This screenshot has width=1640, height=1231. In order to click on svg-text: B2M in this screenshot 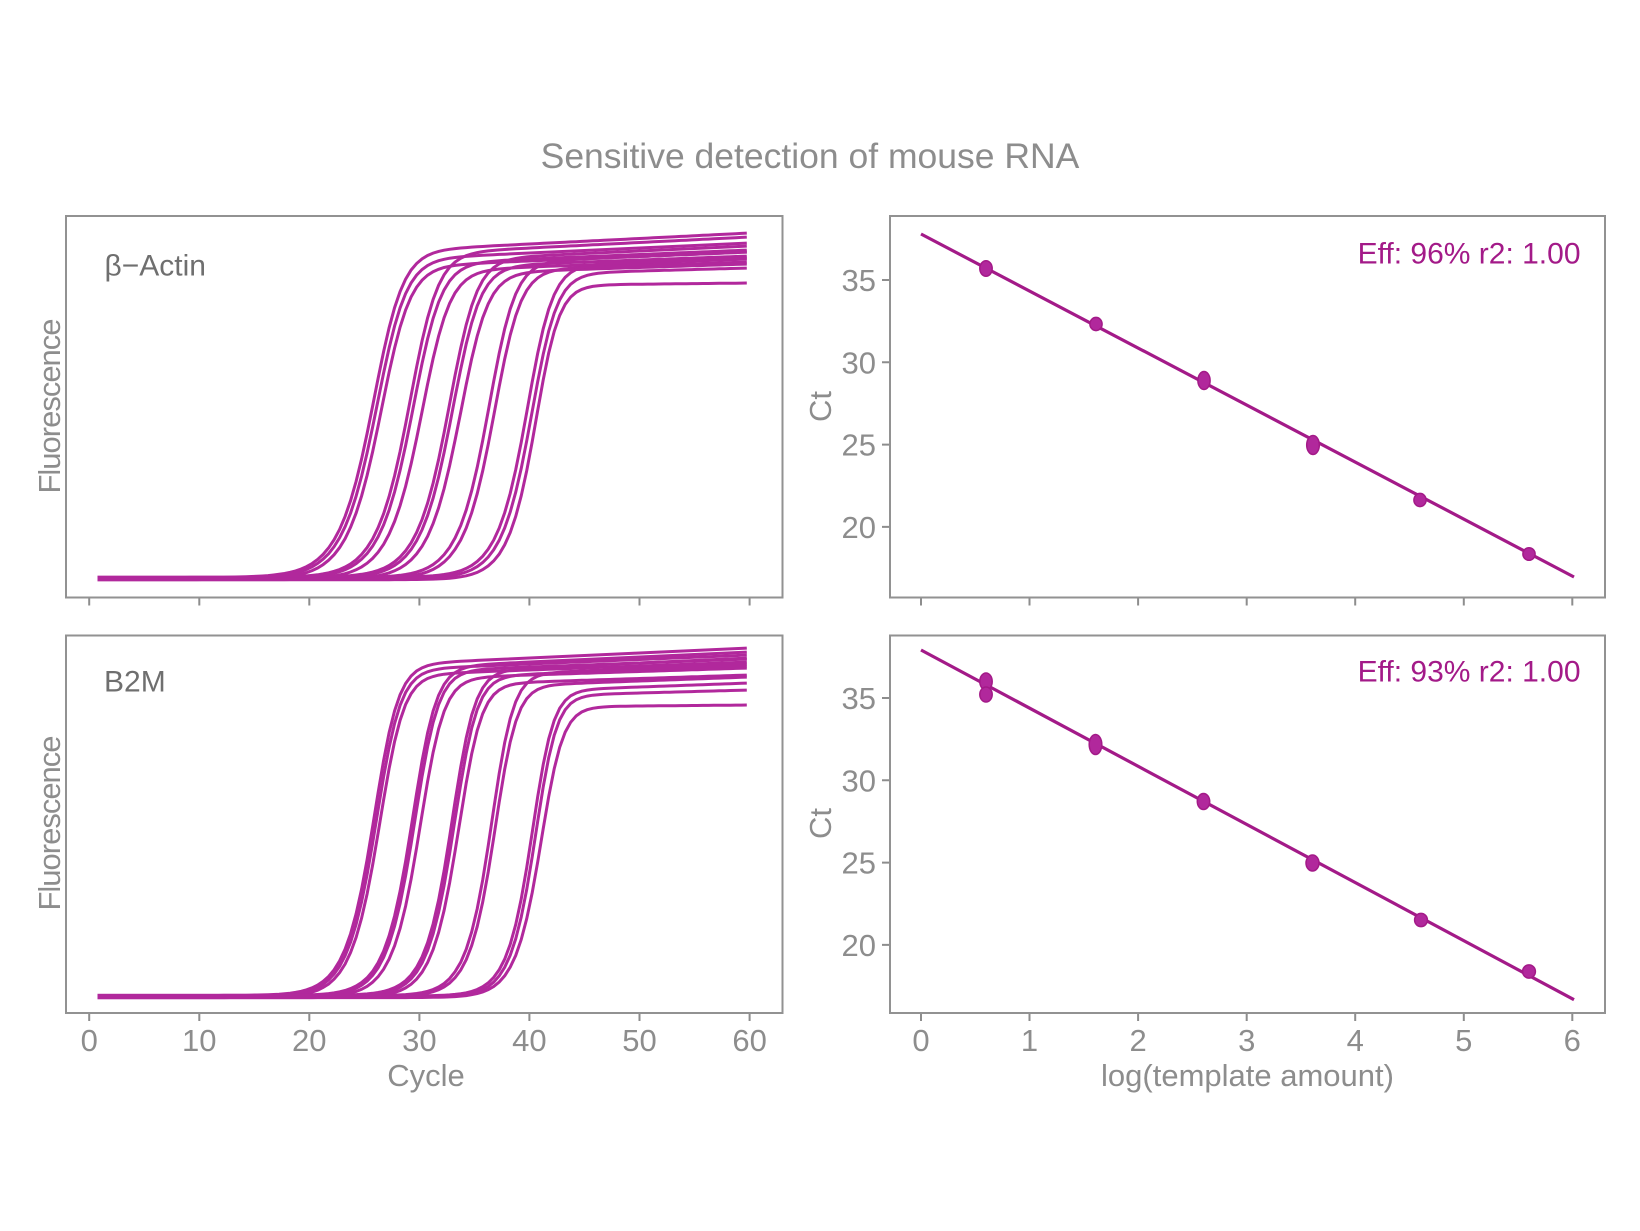, I will do `click(135, 682)`.